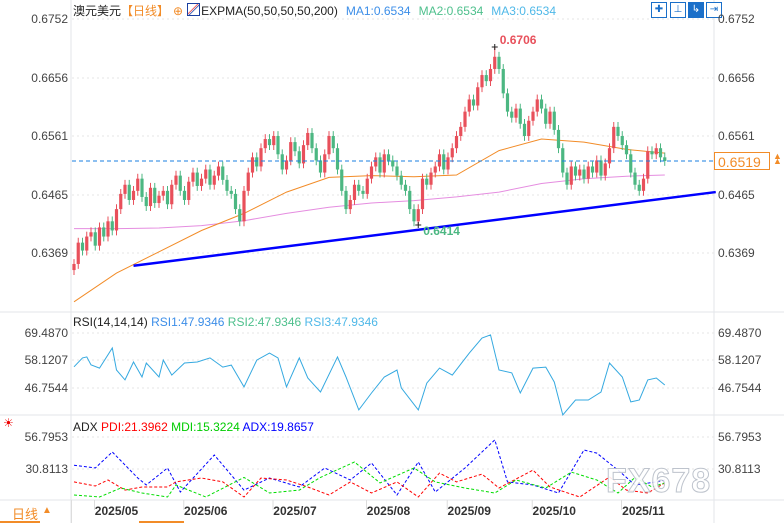  Describe the element at coordinates (264, 322) in the screenshot. I see `rsi2-value: RSI2:47.9346` at that location.